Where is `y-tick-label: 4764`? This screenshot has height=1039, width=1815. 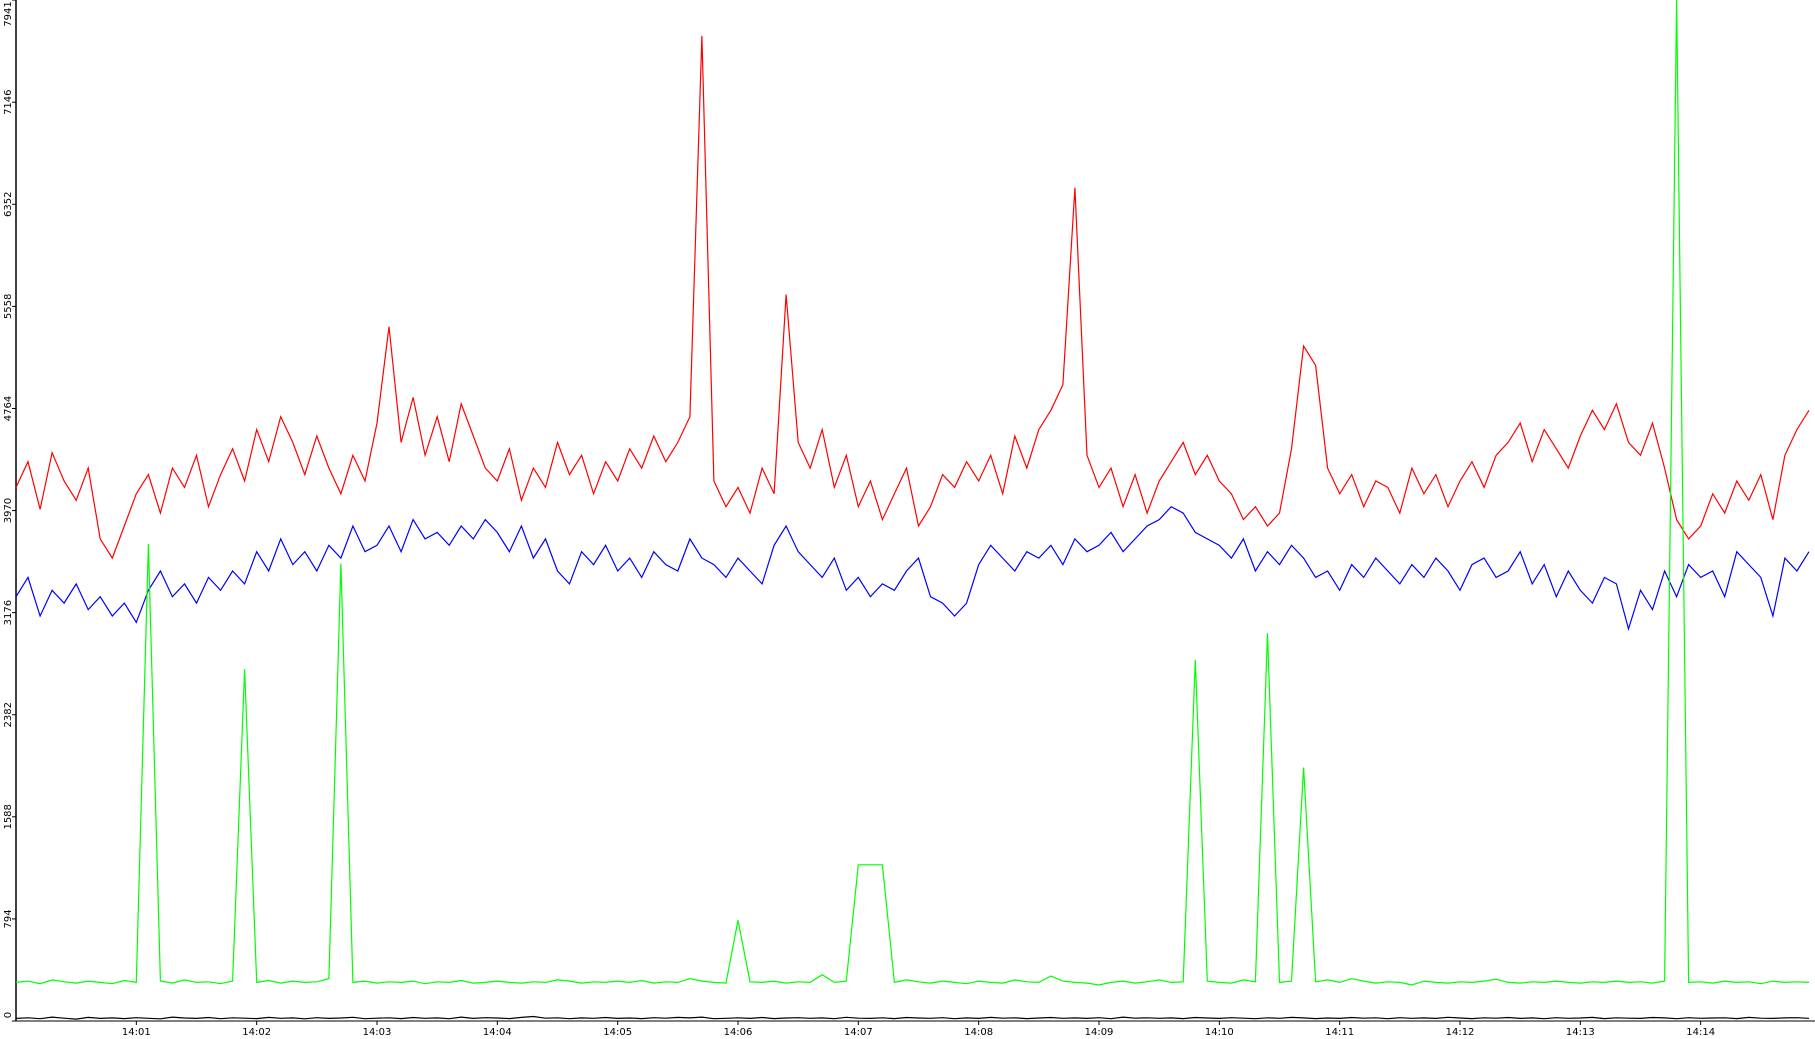 y-tick-label: 4764 is located at coordinates (8, 408).